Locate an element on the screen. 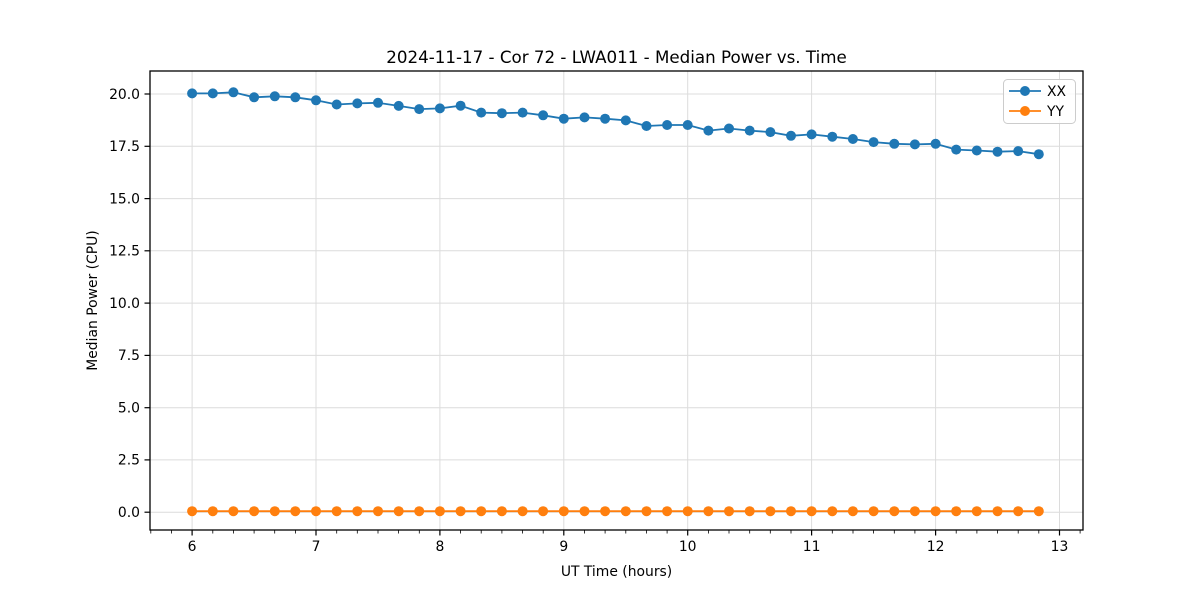  x-axis: 6 7 8 9 10 11 12 13 is located at coordinates (615, 542).